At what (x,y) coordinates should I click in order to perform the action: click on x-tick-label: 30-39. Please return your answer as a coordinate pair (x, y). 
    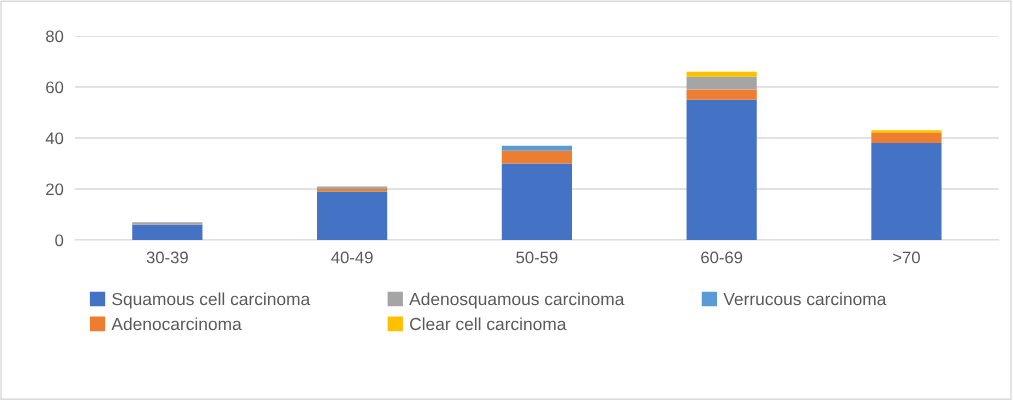
    Looking at the image, I should click on (167, 257).